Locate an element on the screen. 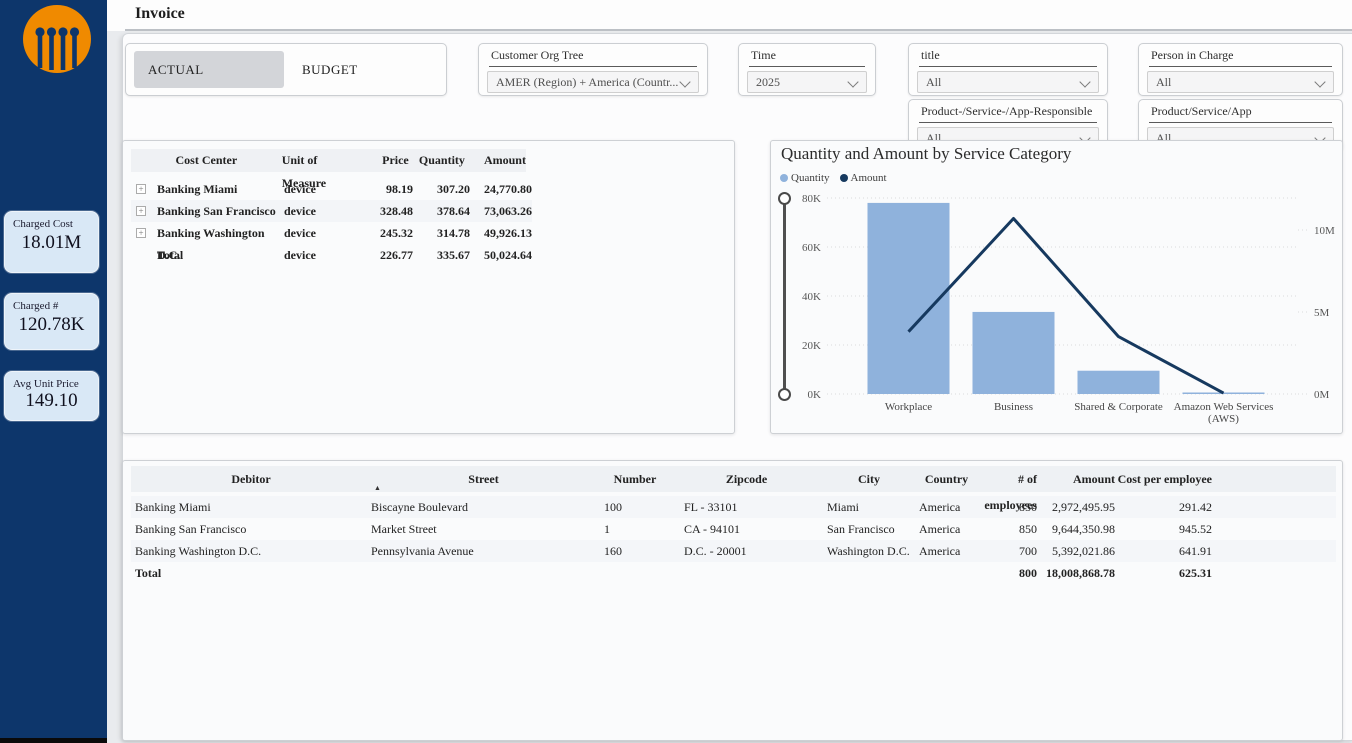  sidebar-bottom-strip is located at coordinates (53, 740).